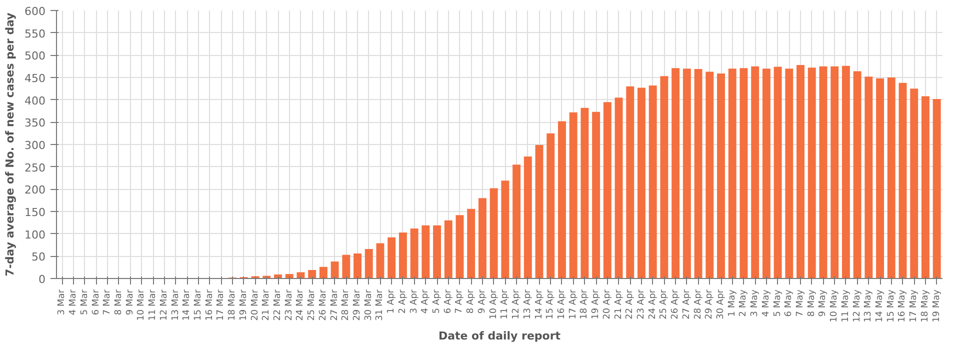  I want to click on x-tick-label: 17 May, so click(914, 305).